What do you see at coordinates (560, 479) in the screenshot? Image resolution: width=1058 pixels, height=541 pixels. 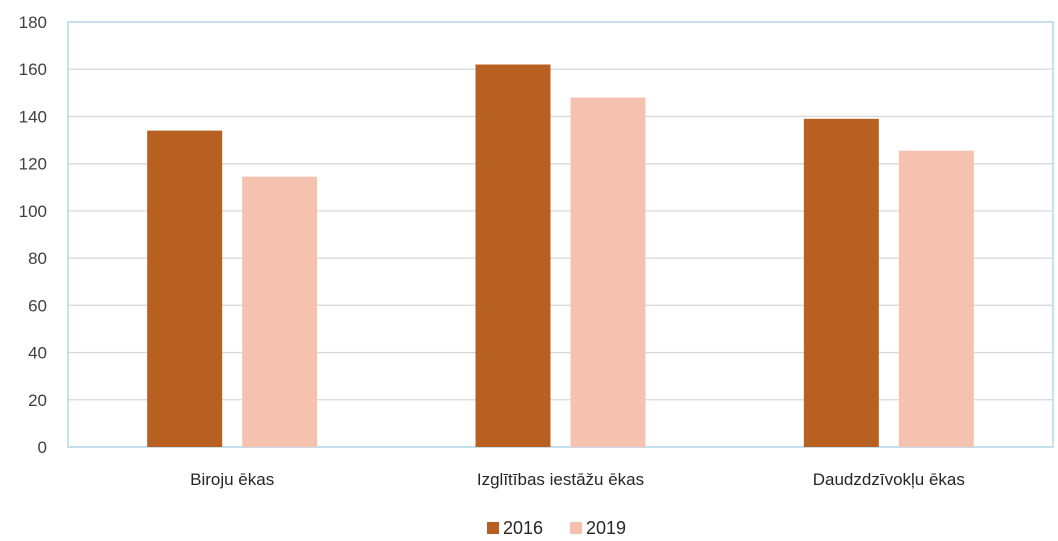 I see `x-tick-label: Izglītības iestāžu ēkas` at bounding box center [560, 479].